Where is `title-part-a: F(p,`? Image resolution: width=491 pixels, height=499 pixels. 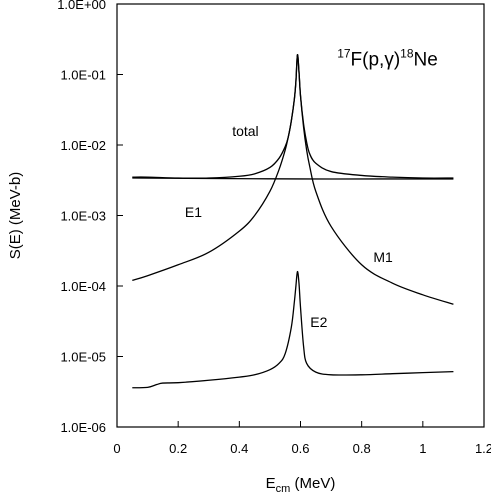
title-part-a: F(p, is located at coordinates (368, 59).